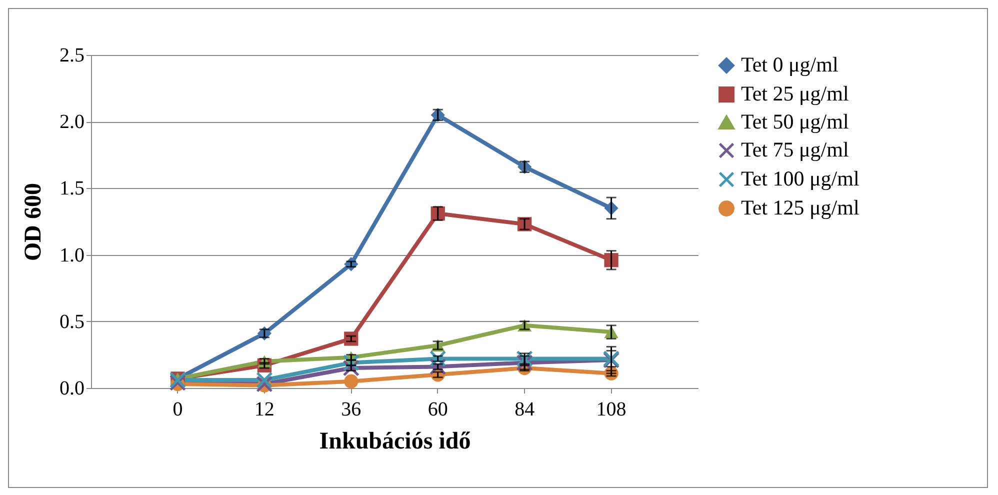  I want to click on x-axis-title: Inkubációs idő, so click(395, 441).